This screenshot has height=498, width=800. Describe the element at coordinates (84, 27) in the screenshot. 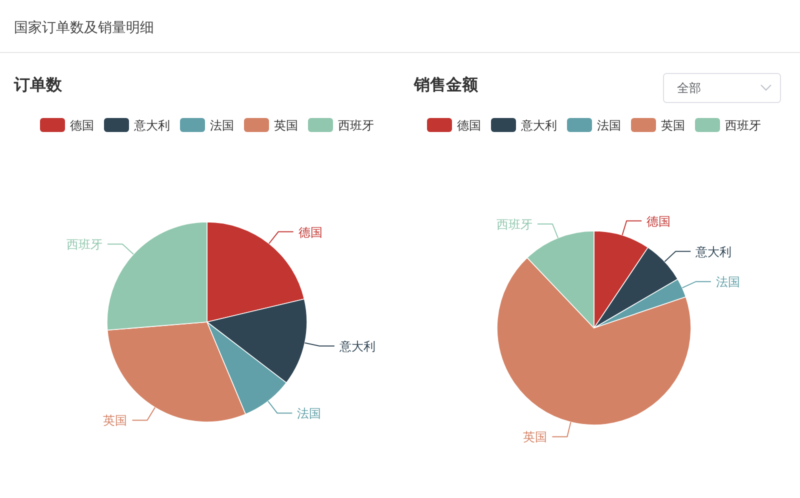

I see `text: 国家订单数及销量明细` at that location.